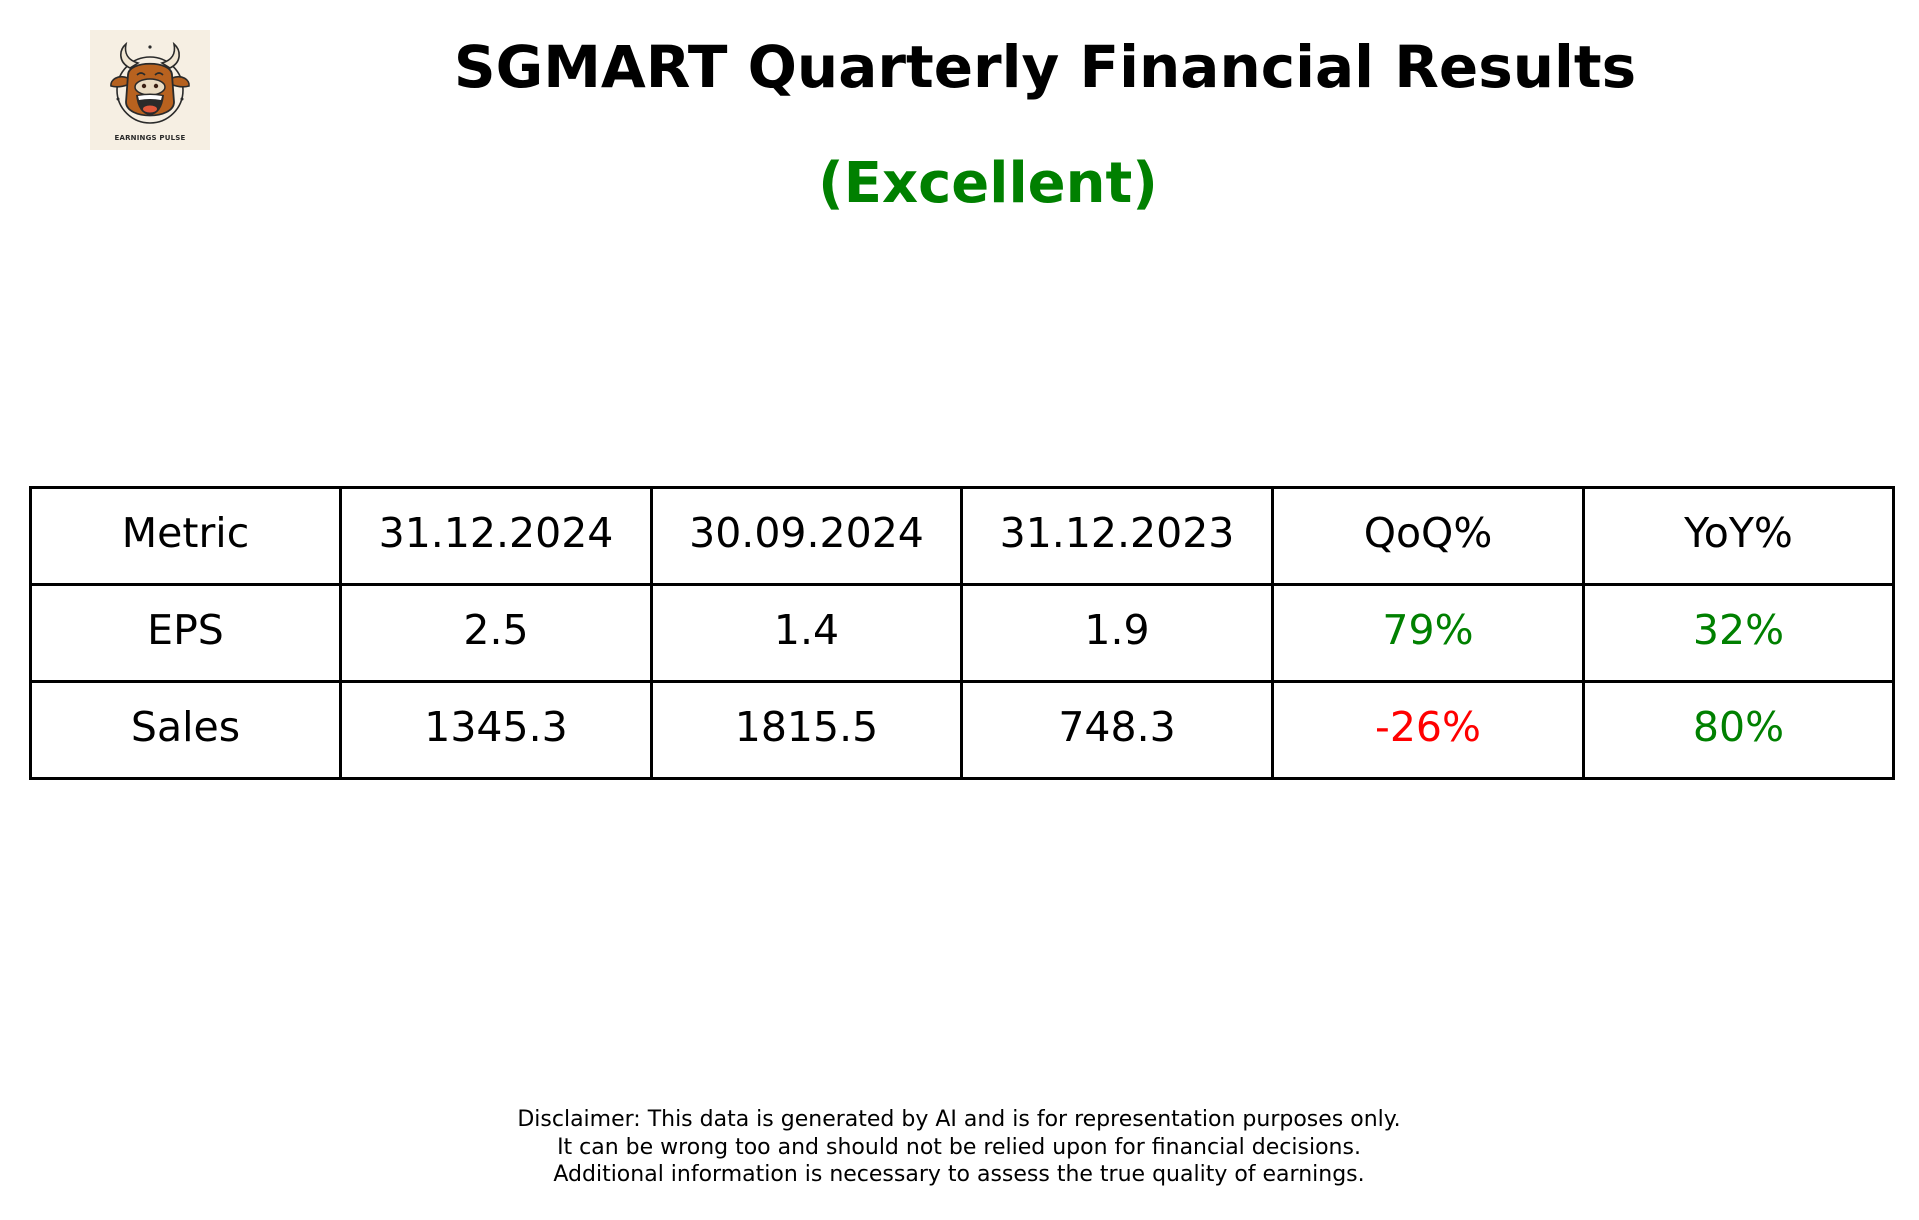  Describe the element at coordinates (1117, 730) in the screenshot. I see `year-ago-quarter-cell: 748.3` at that location.